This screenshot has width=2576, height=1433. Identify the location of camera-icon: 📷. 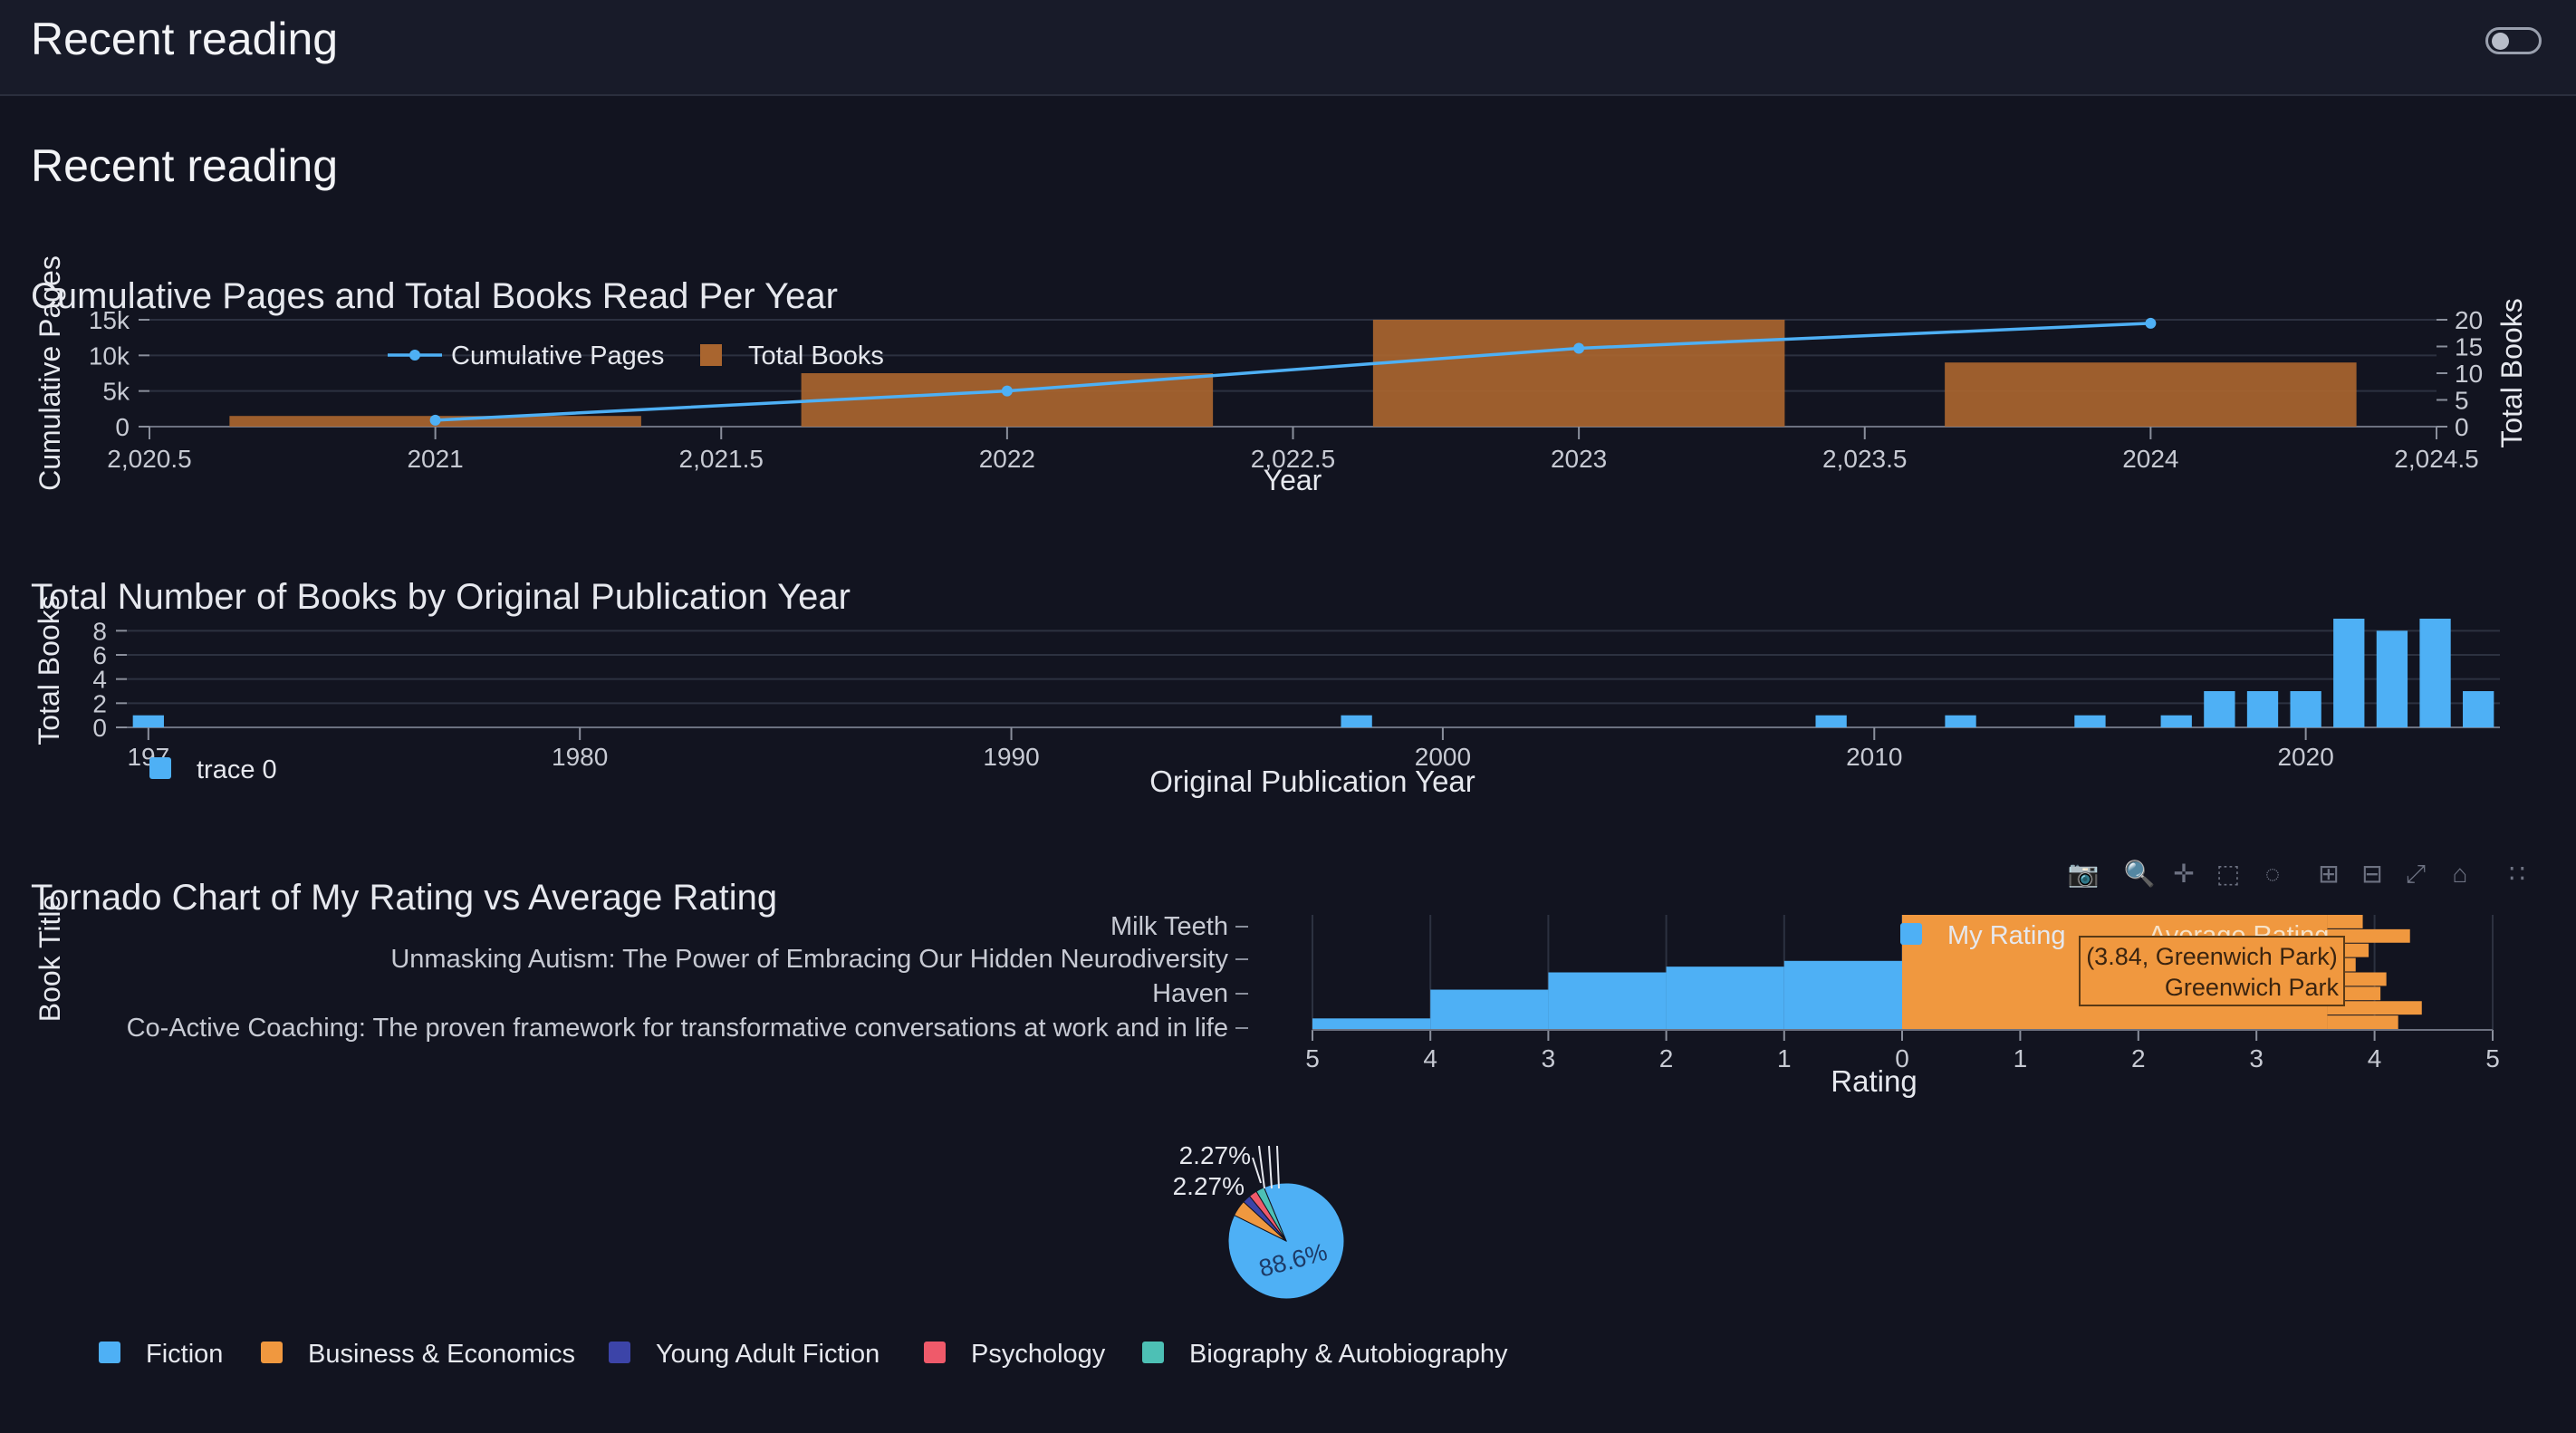
(2084, 875).